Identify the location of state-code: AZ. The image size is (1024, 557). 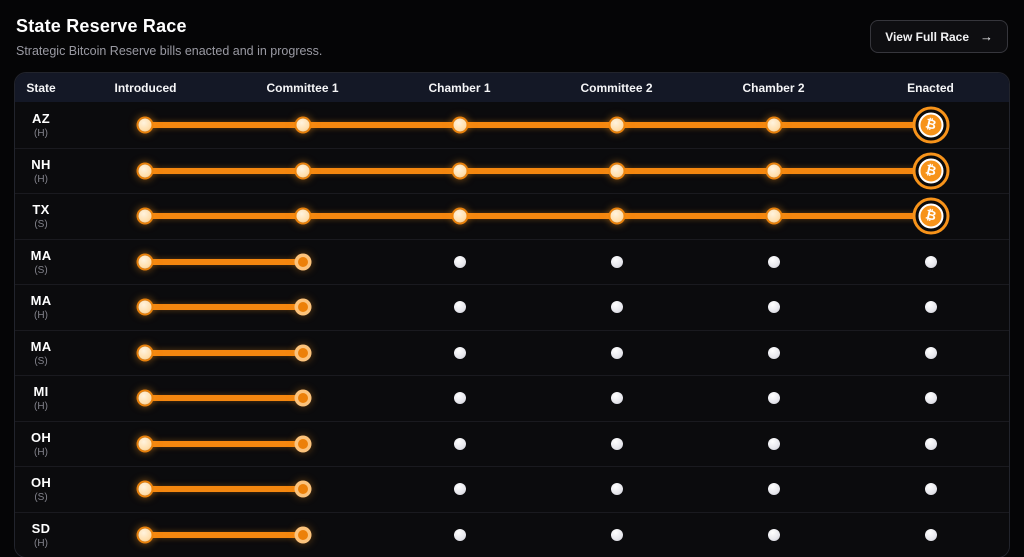
(41, 118).